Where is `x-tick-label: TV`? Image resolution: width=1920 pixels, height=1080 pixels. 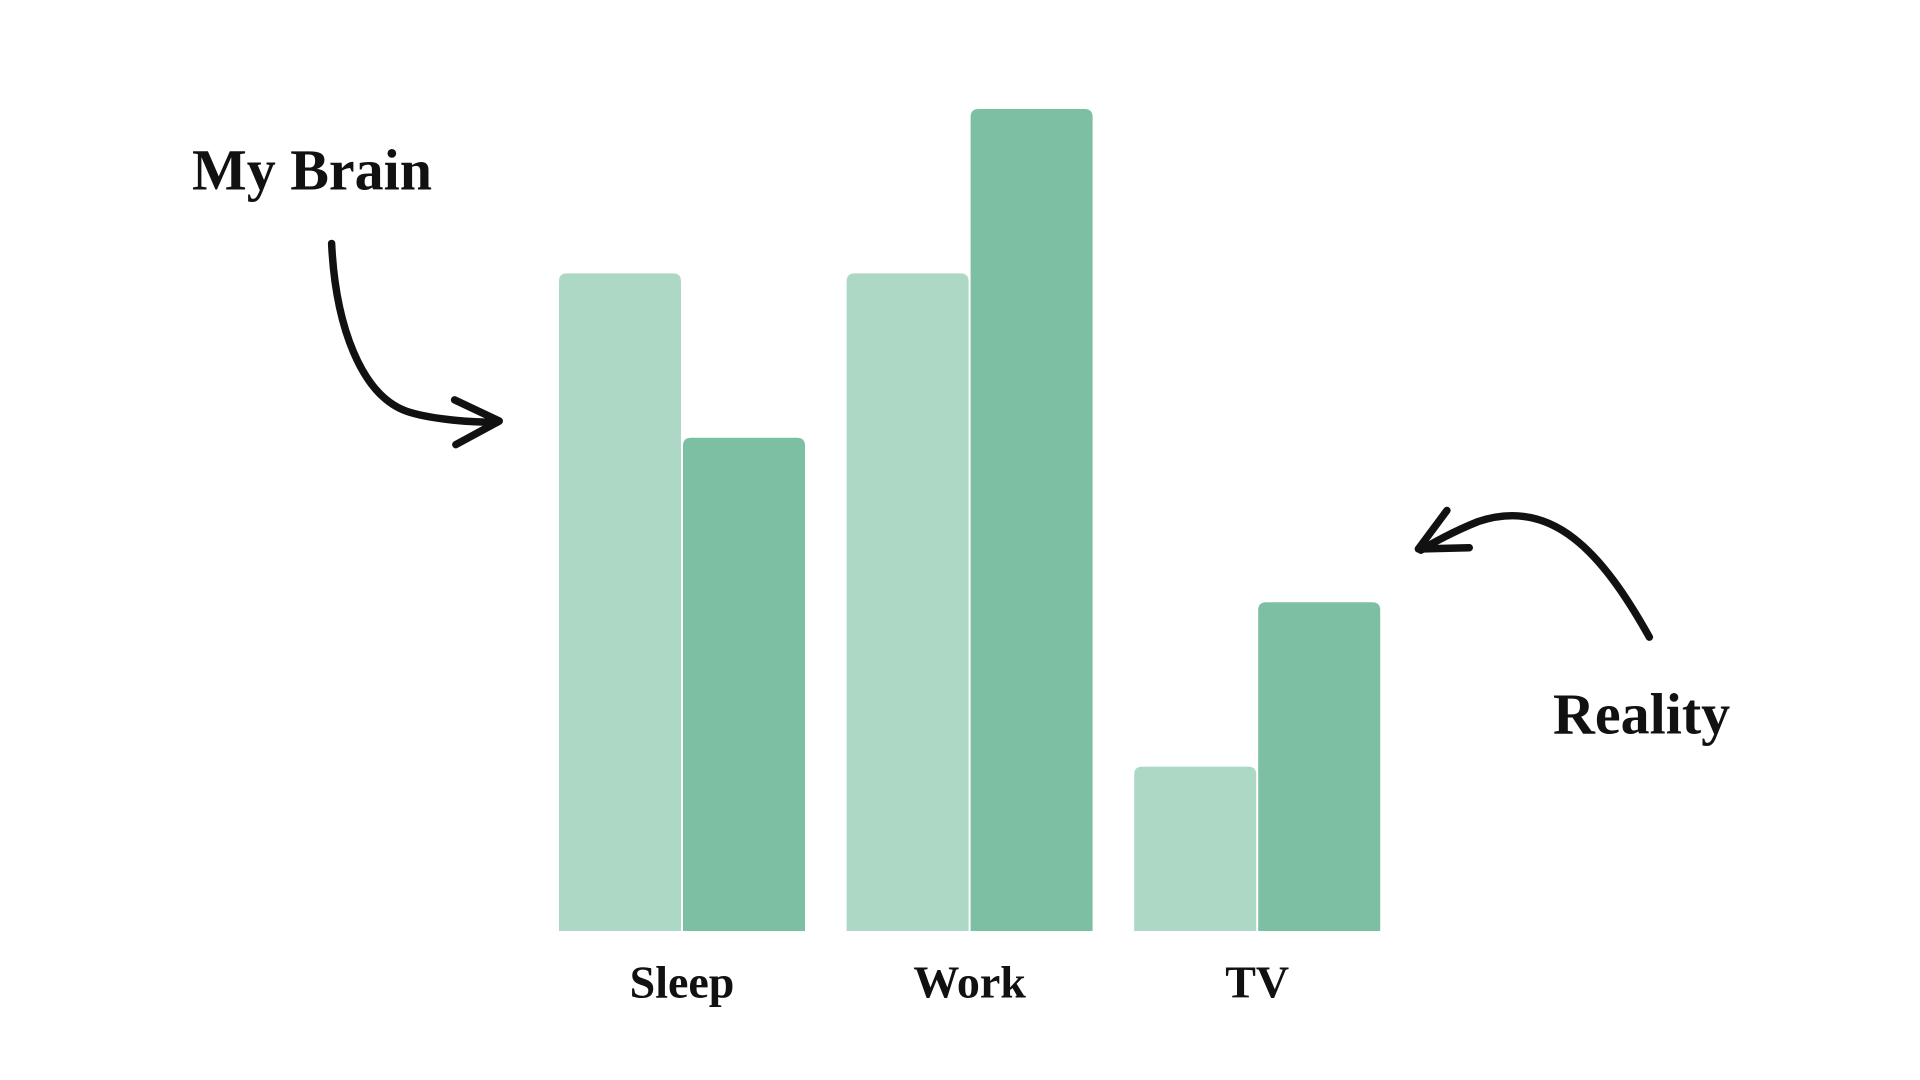
x-tick-label: TV is located at coordinates (1257, 982).